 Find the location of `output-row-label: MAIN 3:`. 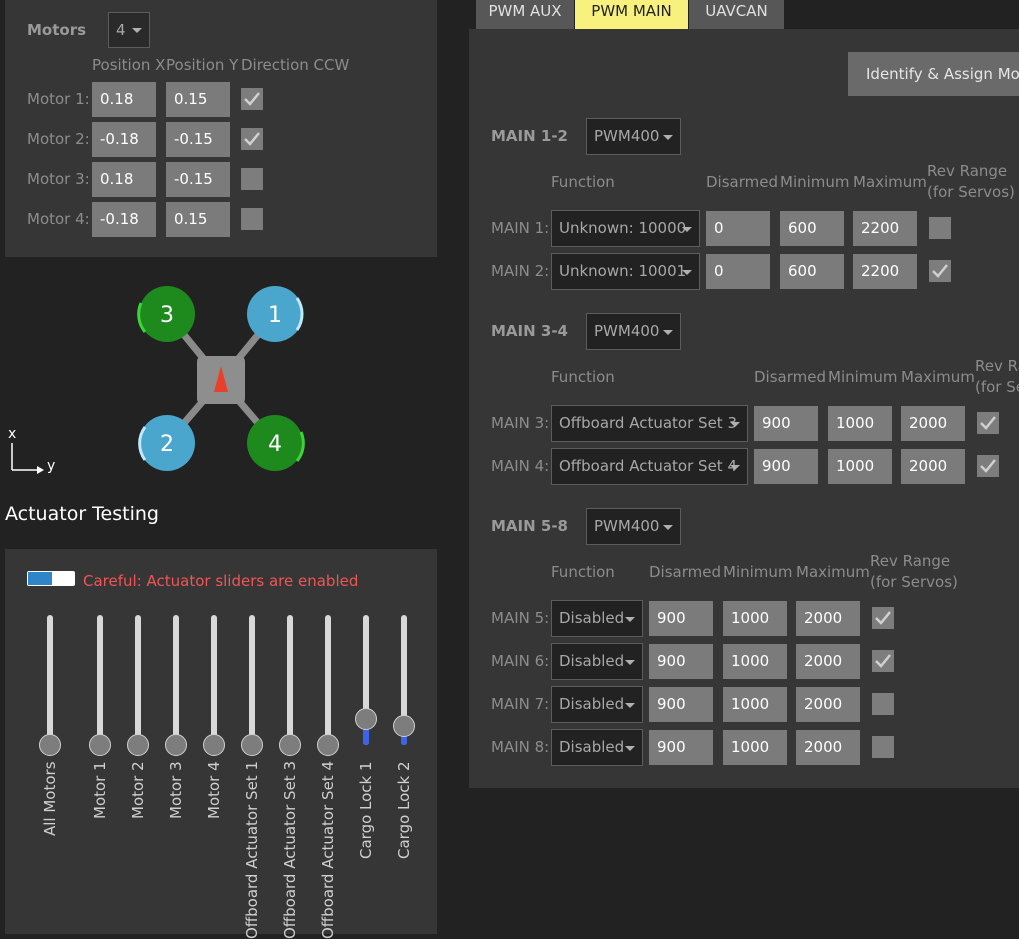

output-row-label: MAIN 3: is located at coordinates (520, 423).